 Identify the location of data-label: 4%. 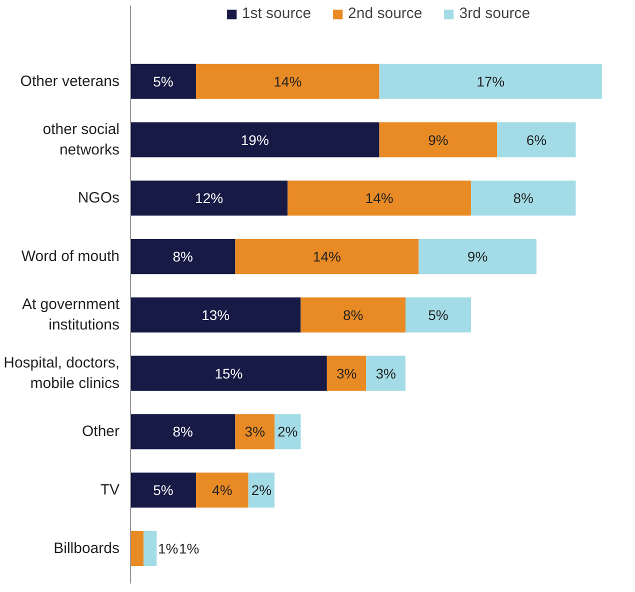
(222, 490).